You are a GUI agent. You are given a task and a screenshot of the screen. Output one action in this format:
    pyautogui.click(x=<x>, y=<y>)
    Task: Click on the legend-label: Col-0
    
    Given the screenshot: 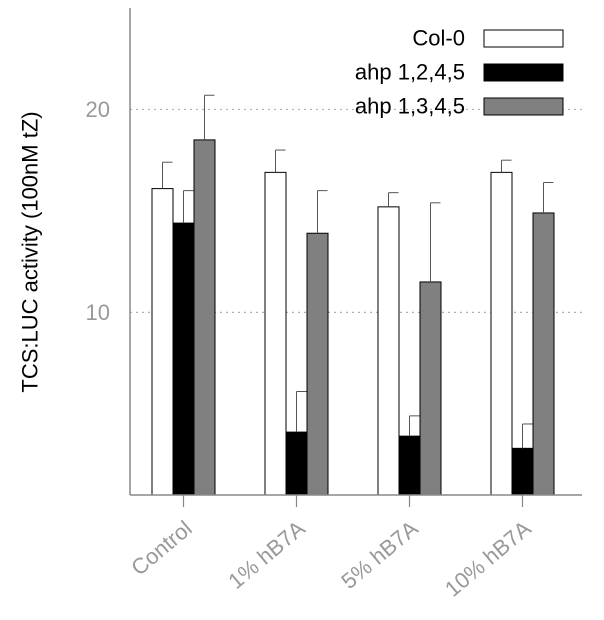 What is the action you would take?
    pyautogui.click(x=438, y=38)
    